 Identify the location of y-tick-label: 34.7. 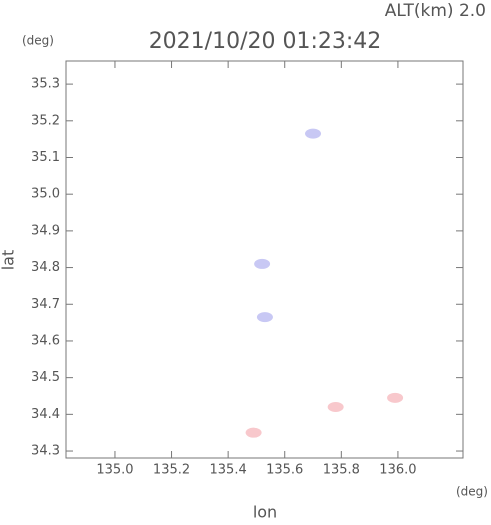
(45, 304).